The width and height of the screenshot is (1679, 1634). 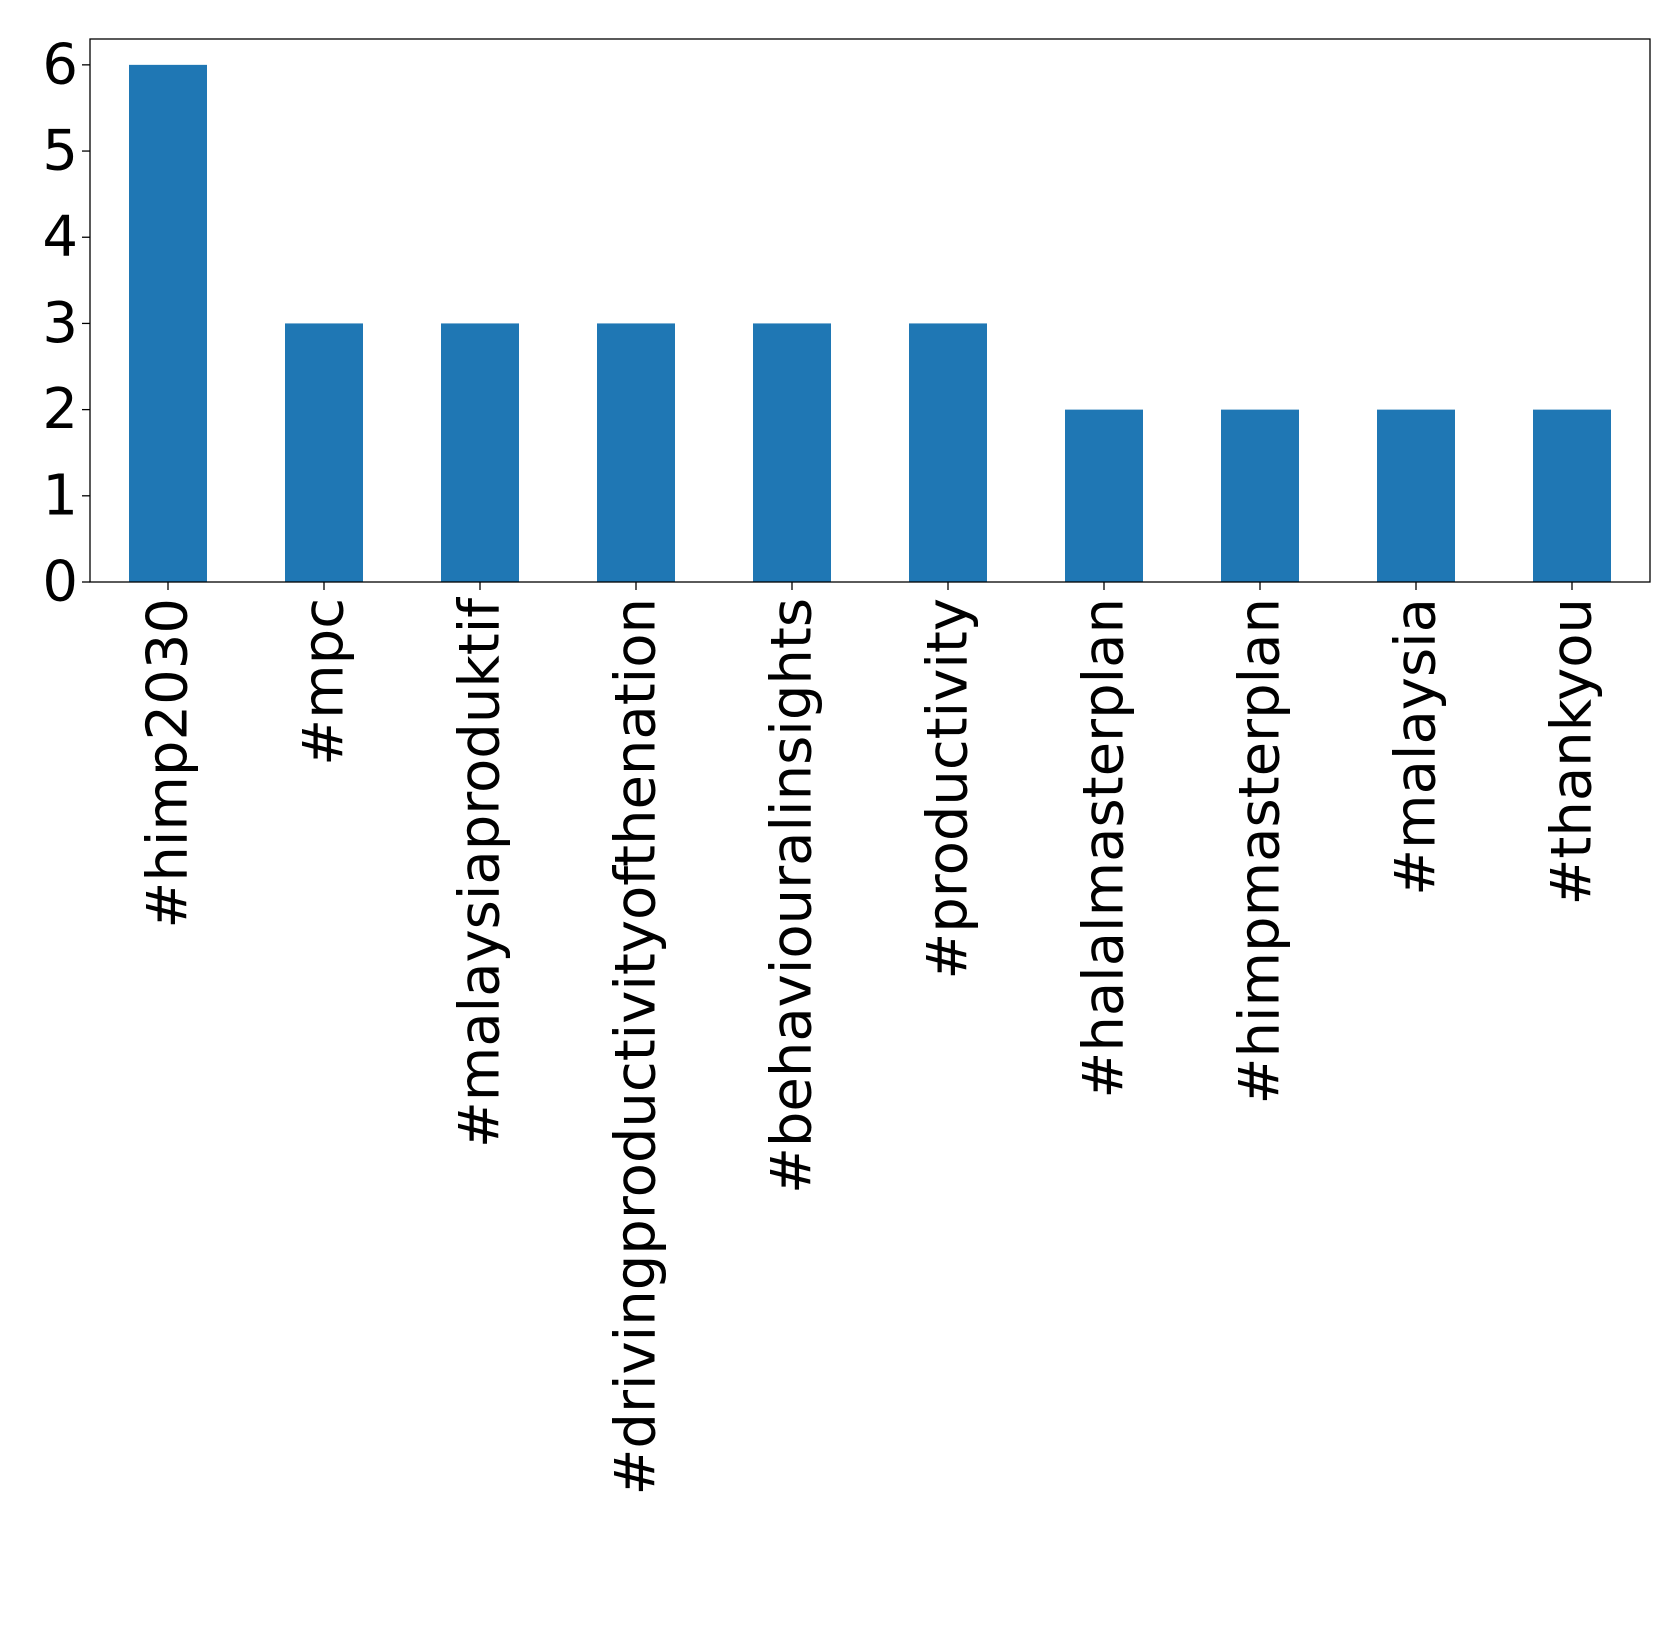 I want to click on y-tick-label: 5, so click(x=60, y=151).